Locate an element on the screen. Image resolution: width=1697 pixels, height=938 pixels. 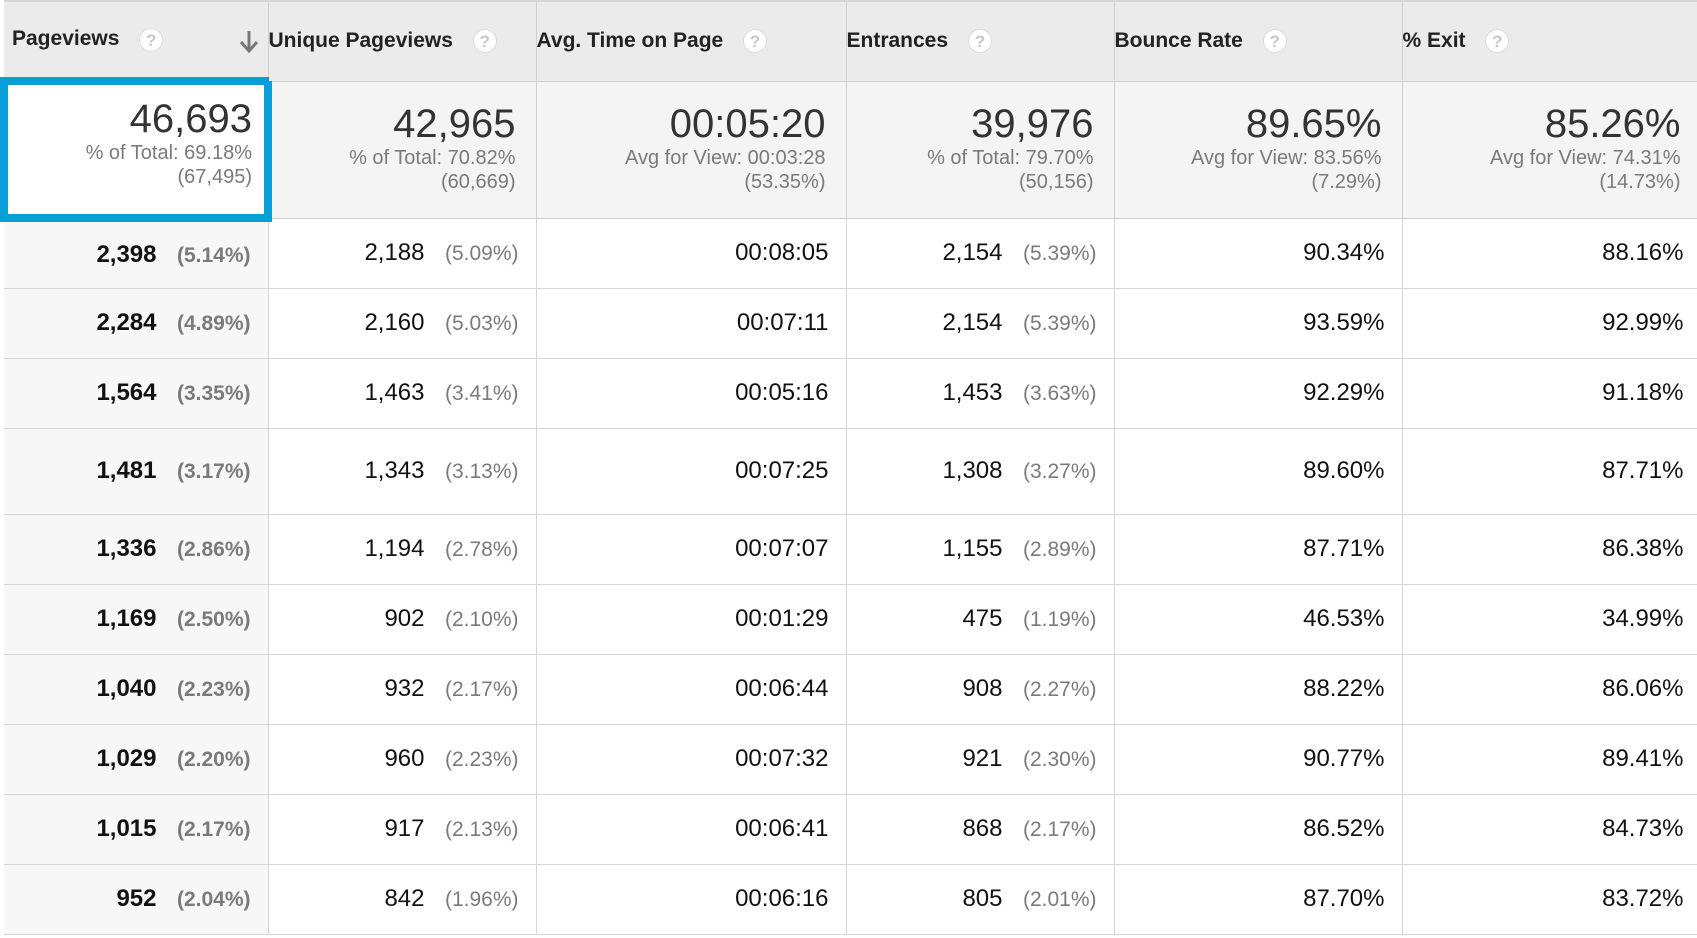
column-header-pageviews: Pageviews ? is located at coordinates (136, 41).